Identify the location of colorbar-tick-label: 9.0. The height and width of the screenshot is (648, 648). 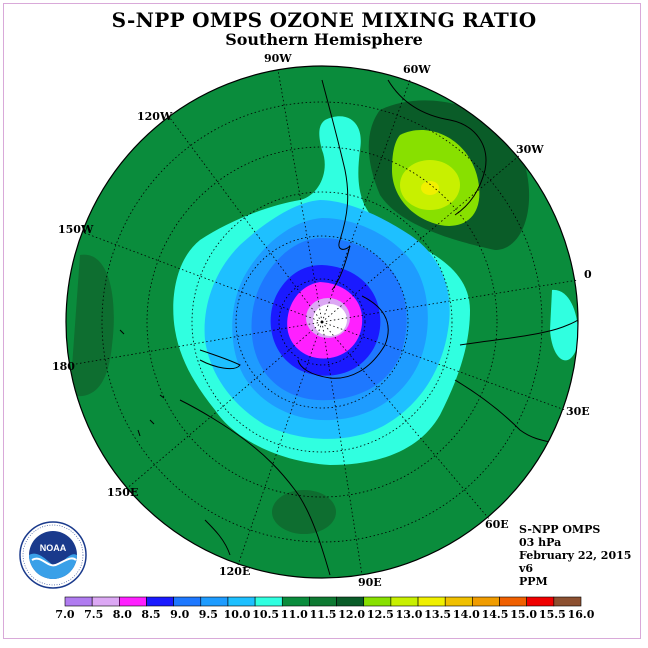
(180, 614).